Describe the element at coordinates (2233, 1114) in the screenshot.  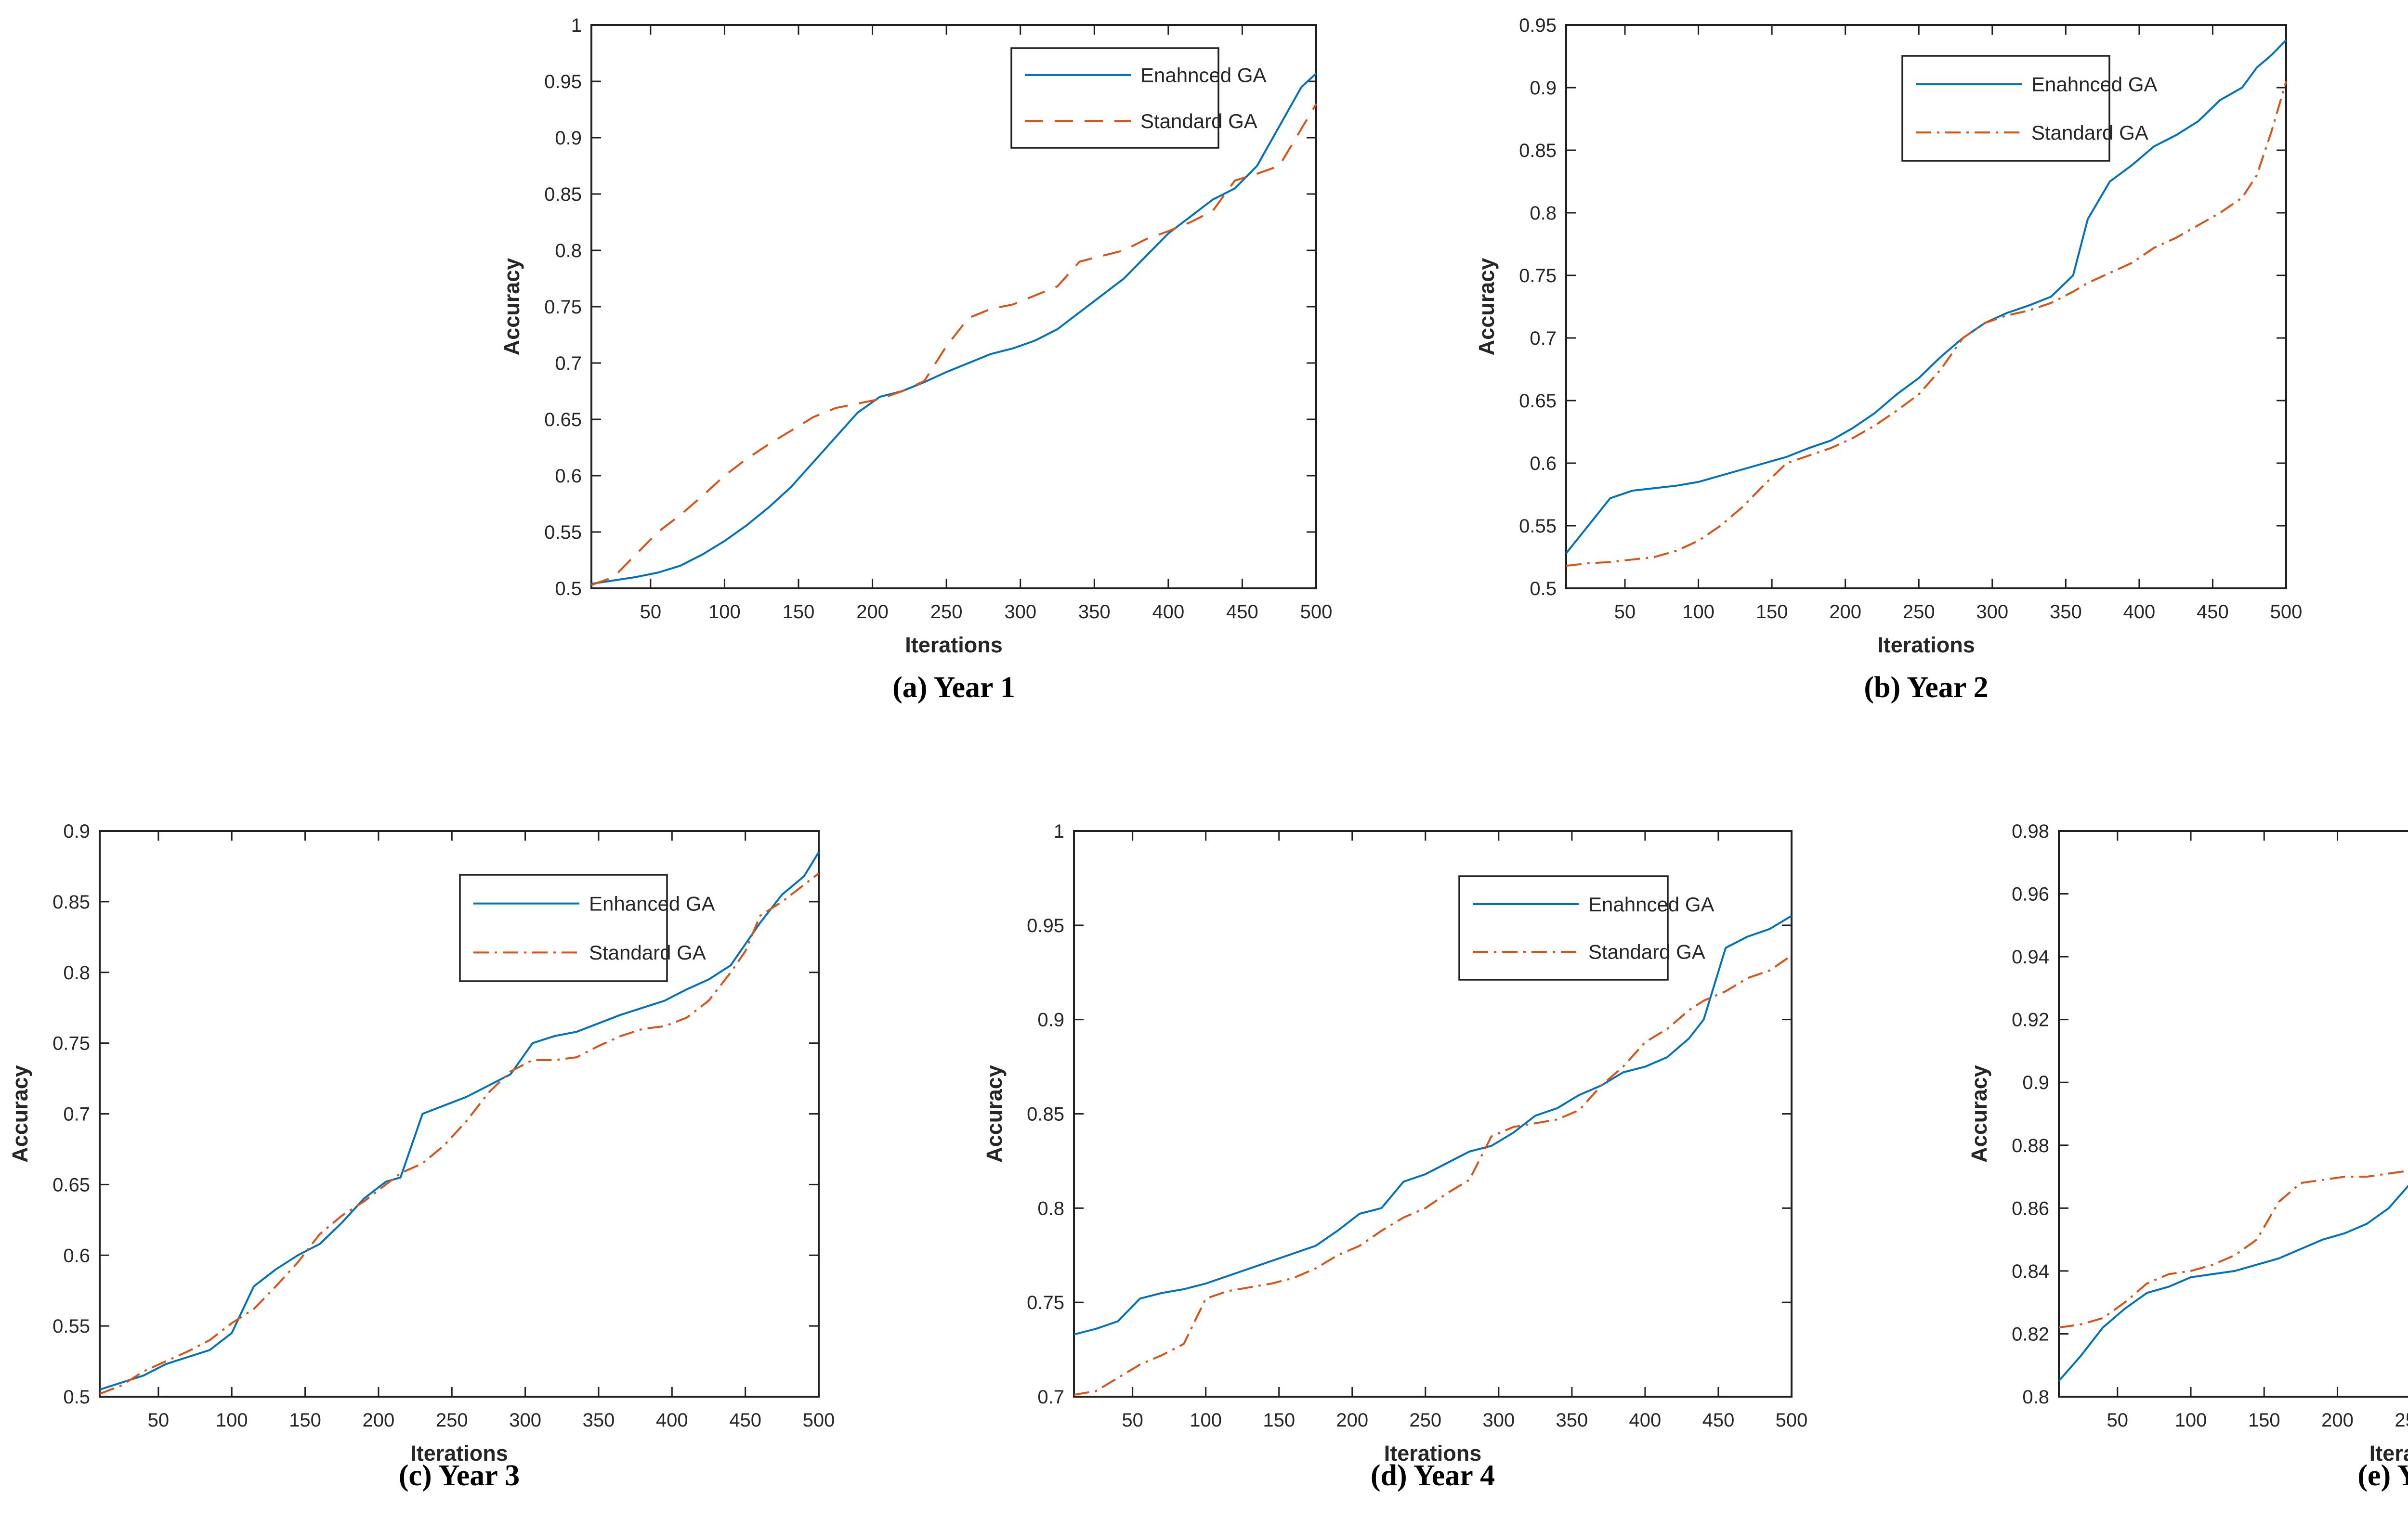
I see `chart-e-plot-box` at that location.